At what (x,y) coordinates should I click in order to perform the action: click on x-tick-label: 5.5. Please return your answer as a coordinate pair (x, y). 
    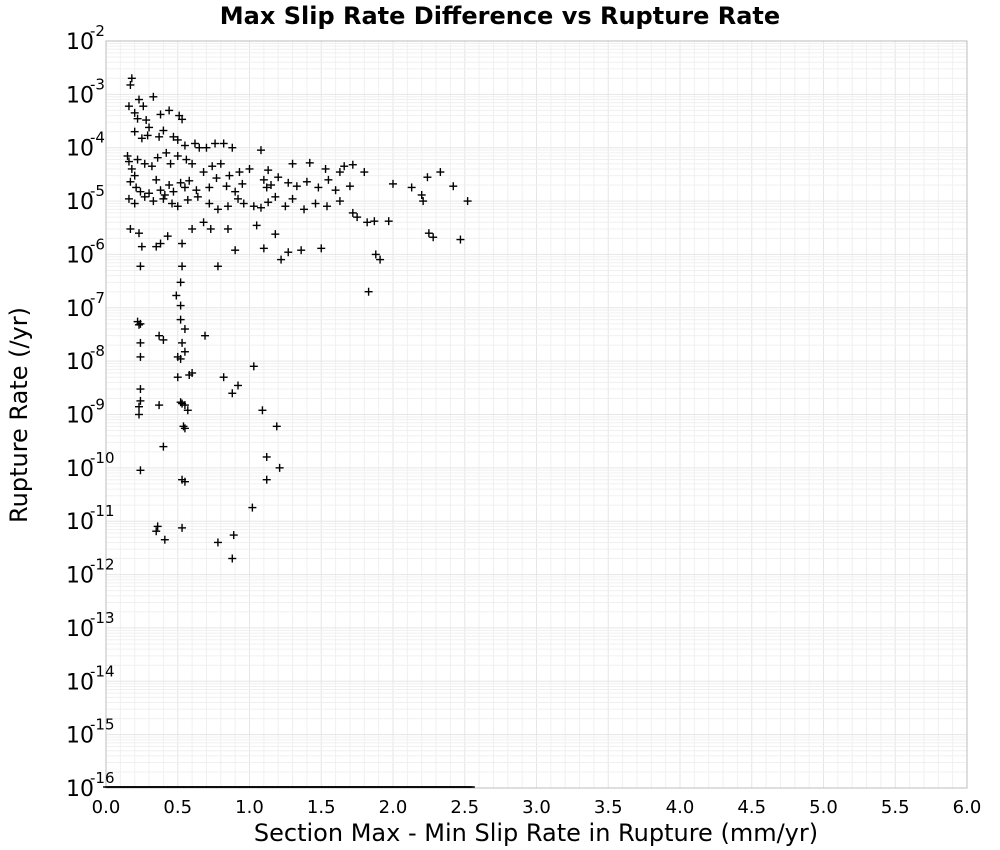
    Looking at the image, I should click on (895, 807).